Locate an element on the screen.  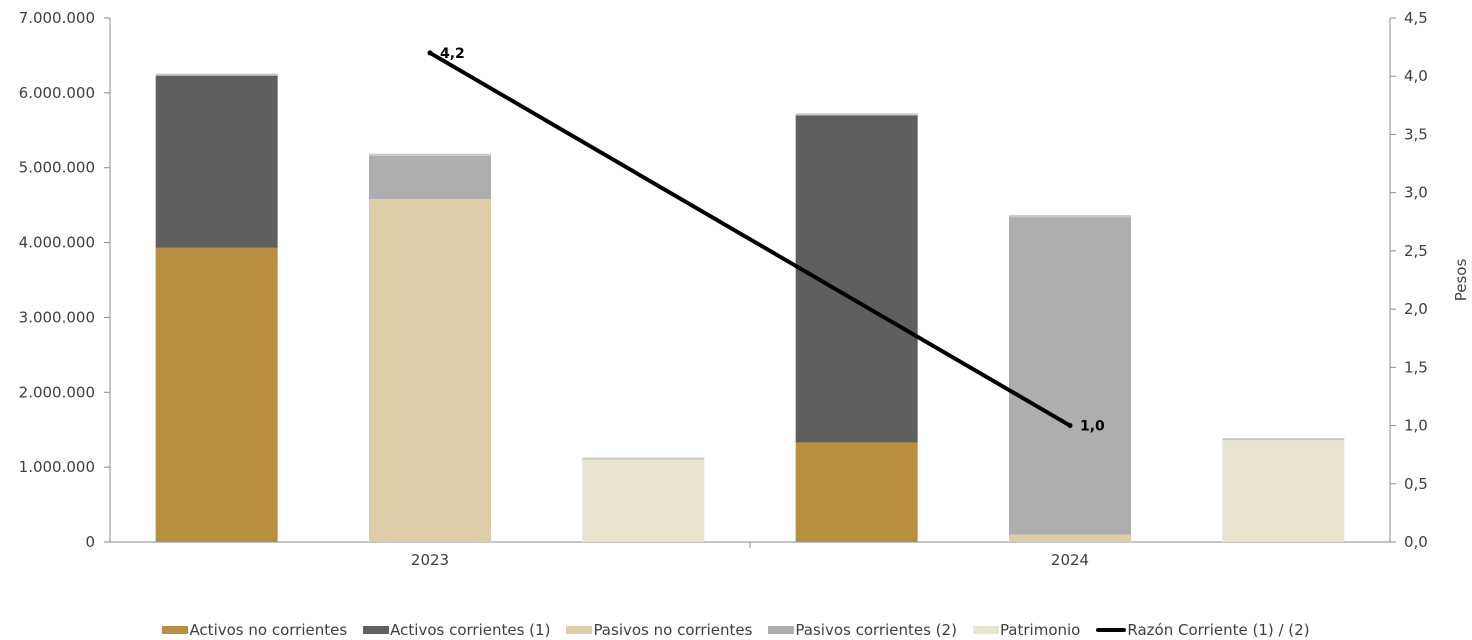
bar-patrimonio-2023 is located at coordinates (643, 500).